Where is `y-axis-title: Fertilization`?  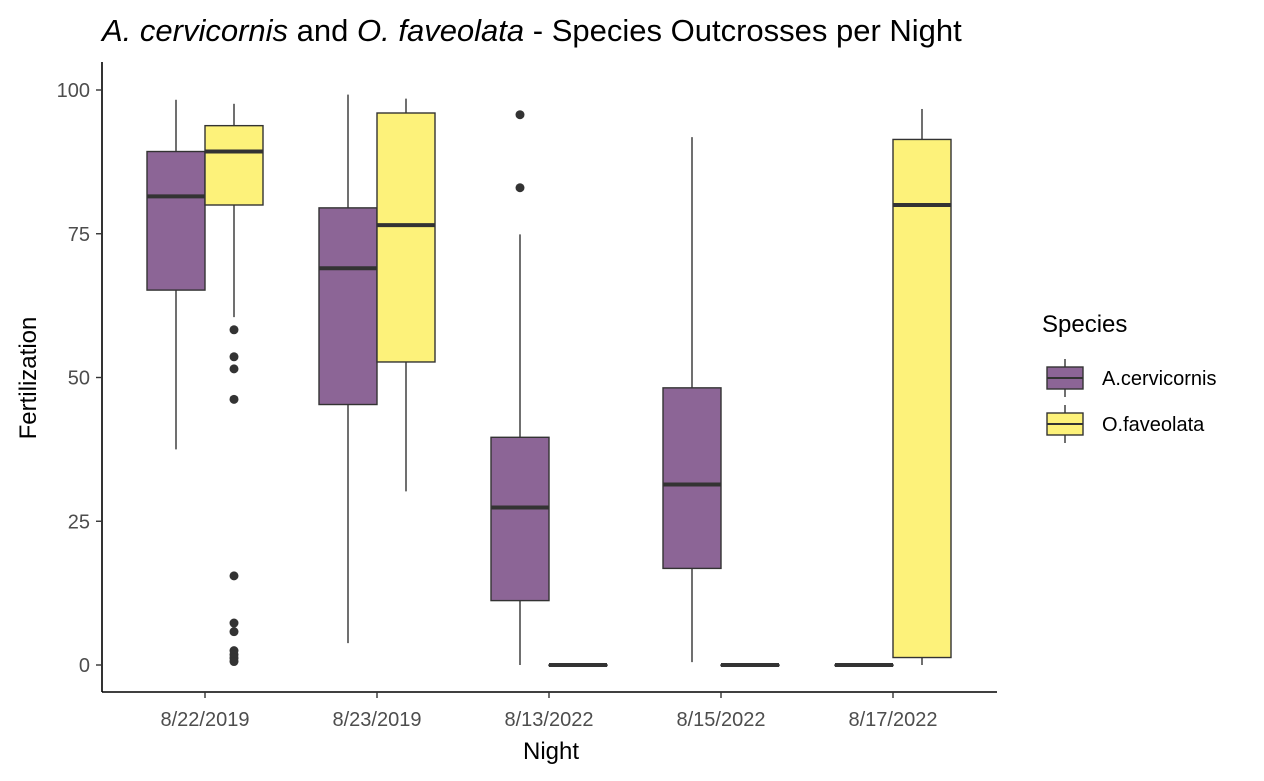
y-axis-title: Fertilization is located at coordinates (28, 378).